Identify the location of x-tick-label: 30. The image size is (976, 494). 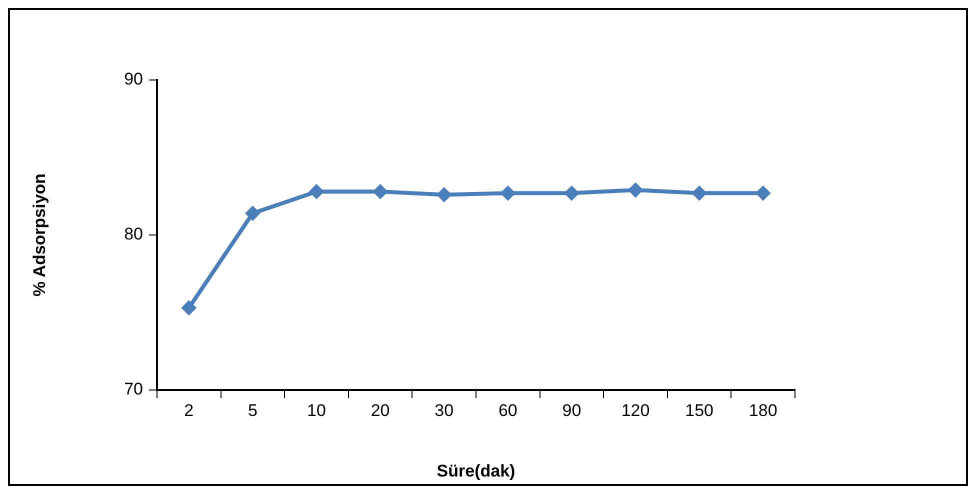
(444, 410).